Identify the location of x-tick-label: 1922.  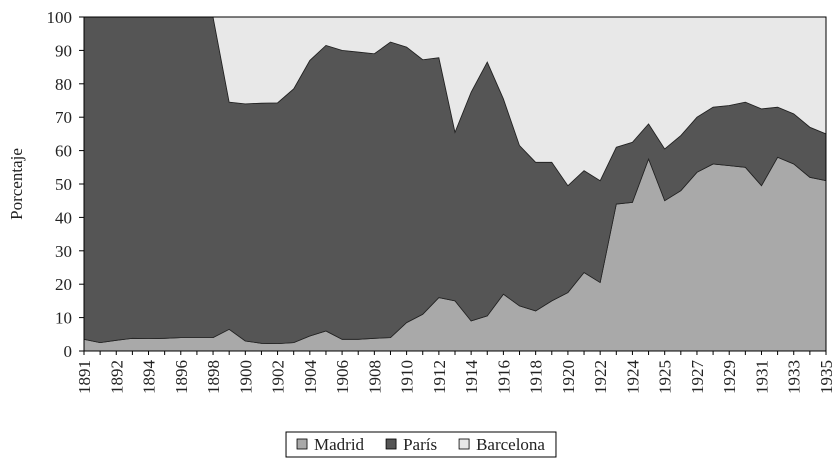
(600, 377).